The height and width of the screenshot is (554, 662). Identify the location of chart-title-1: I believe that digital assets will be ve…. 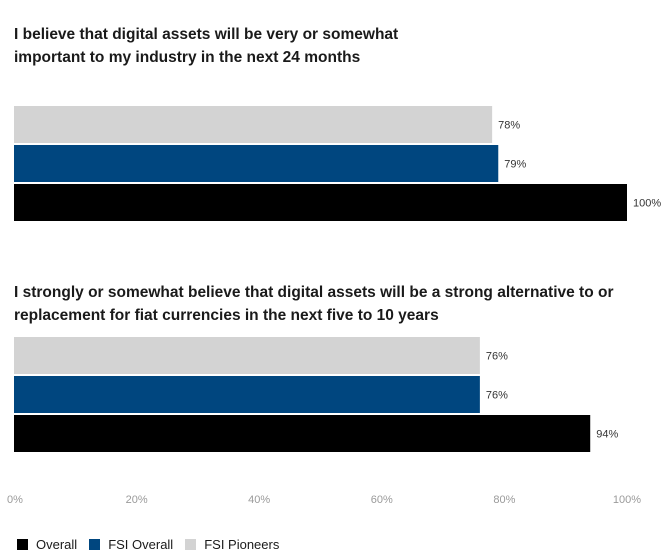
(206, 46).